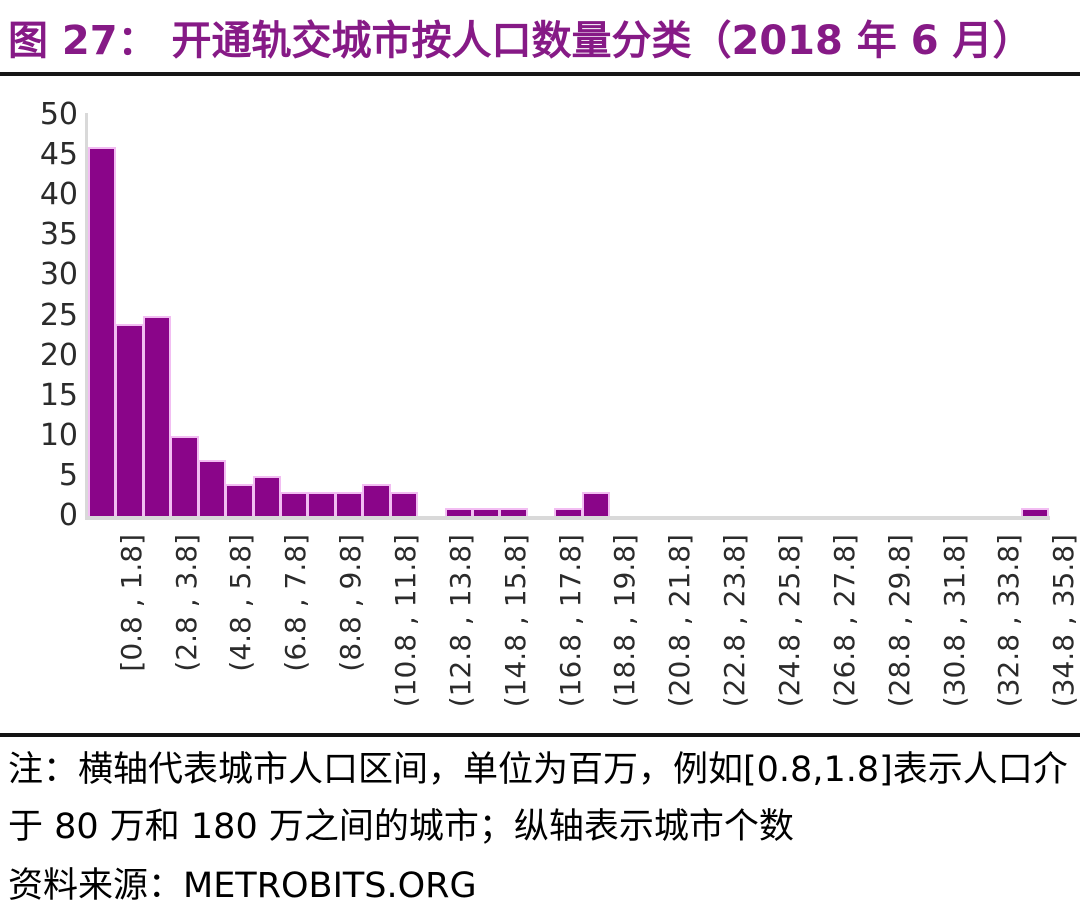 The width and height of the screenshot is (1080, 904). I want to click on x-tick-label: (20.8 , 21.8], so click(680, 621).